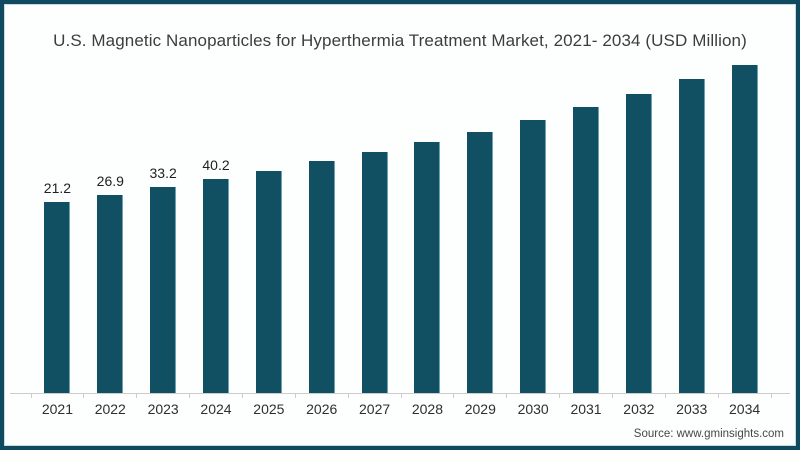 The height and width of the screenshot is (450, 800). I want to click on bar-slot: 33.2, so click(163, 225).